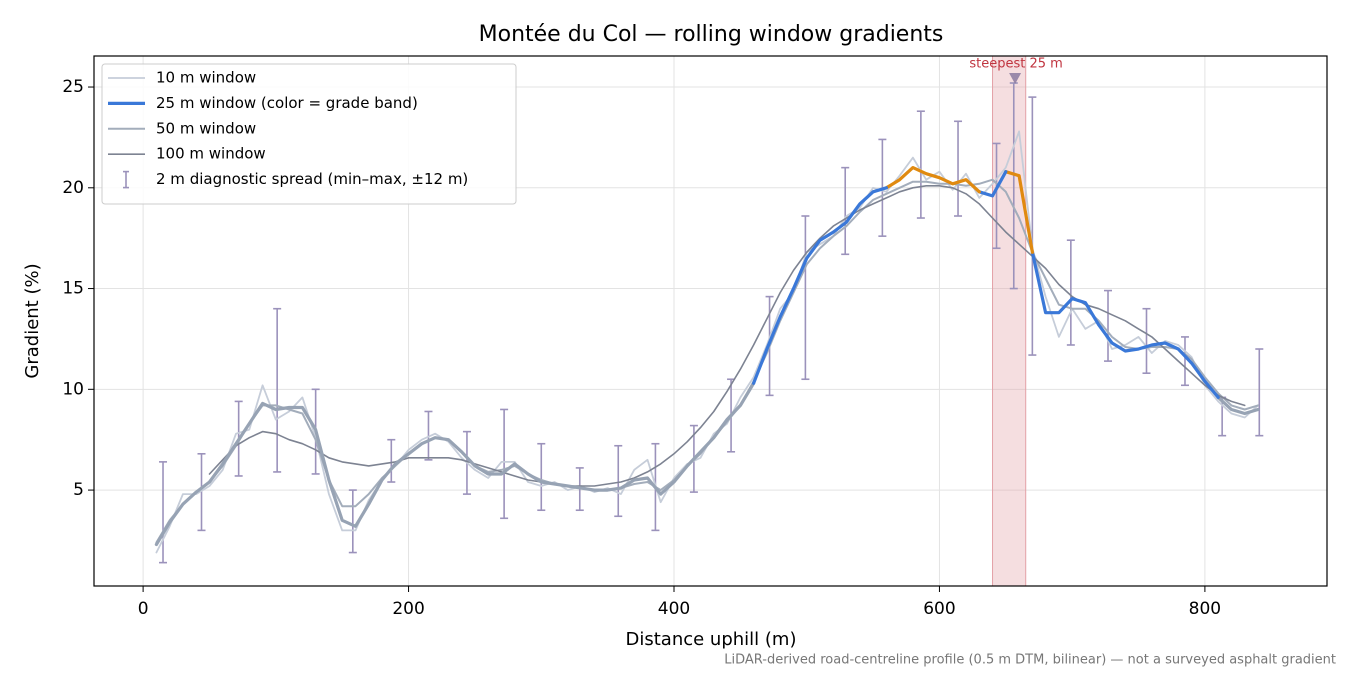 The image size is (1350, 675). Describe the element at coordinates (73, 289) in the screenshot. I see `y-tick-label: 15` at that location.